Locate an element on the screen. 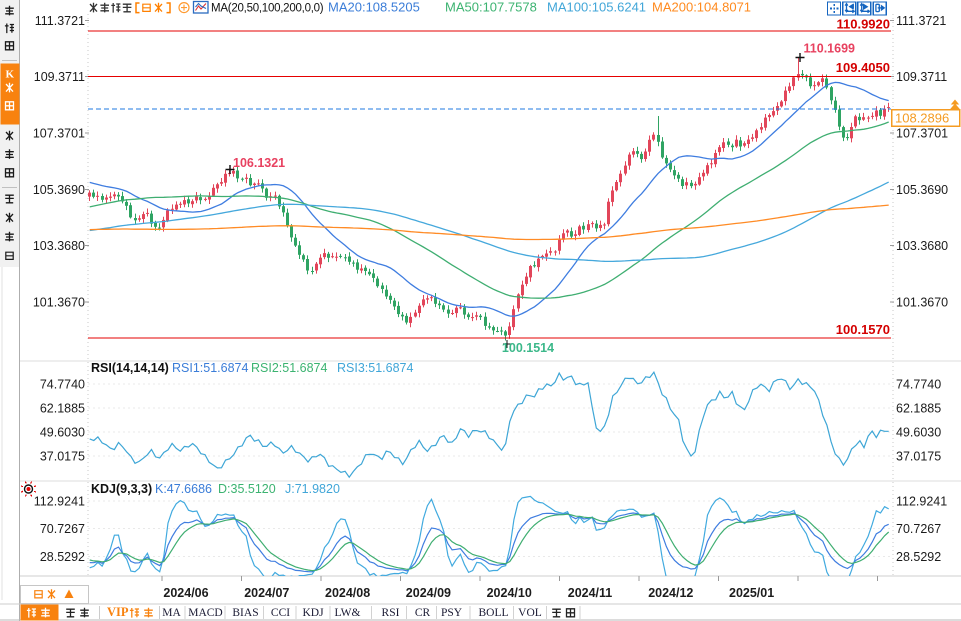 This screenshot has width=961, height=621. svg-text: RSI(14,14,14) is located at coordinates (130, 368).